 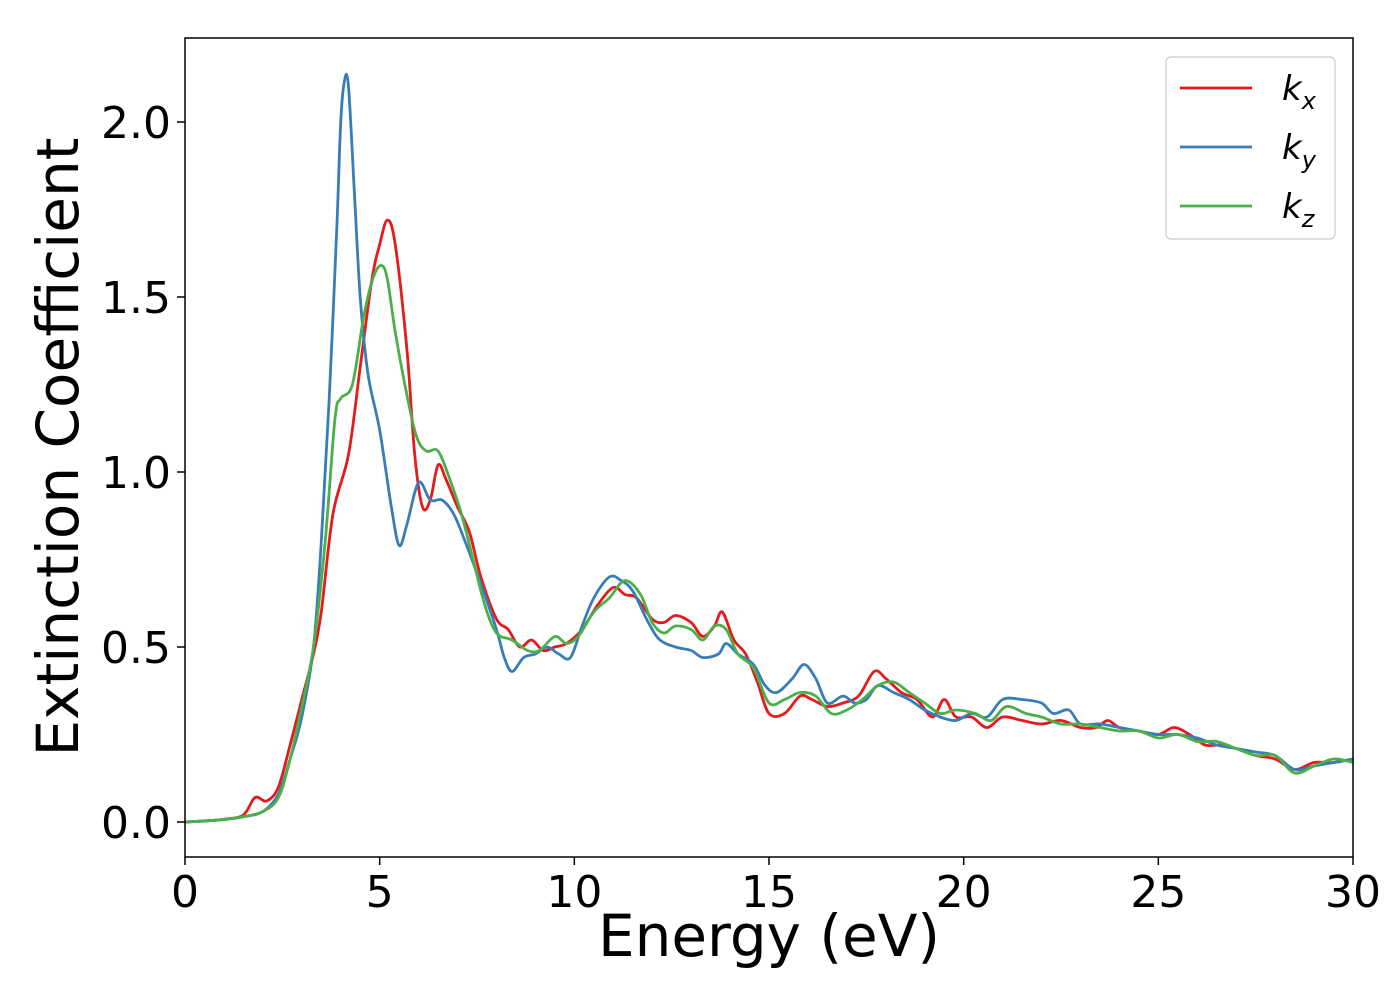 I want to click on x-tick-label: 15, so click(x=769, y=892).